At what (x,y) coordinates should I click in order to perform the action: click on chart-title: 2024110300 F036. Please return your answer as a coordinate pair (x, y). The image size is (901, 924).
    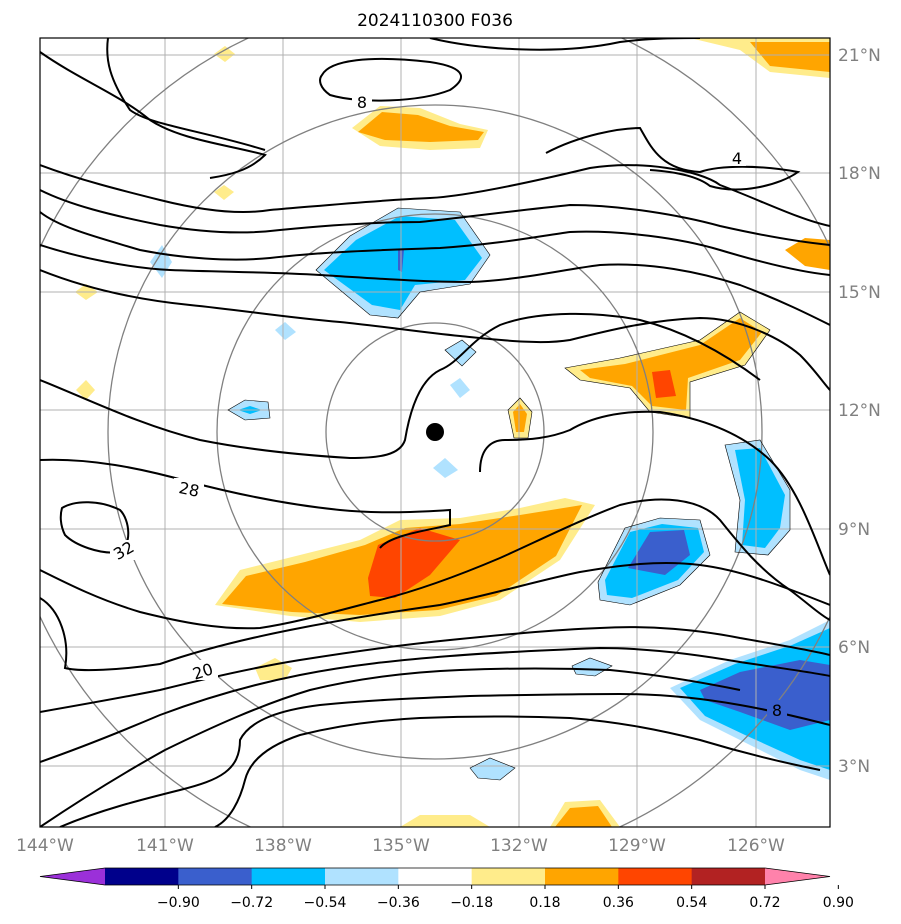
    Looking at the image, I should click on (435, 21).